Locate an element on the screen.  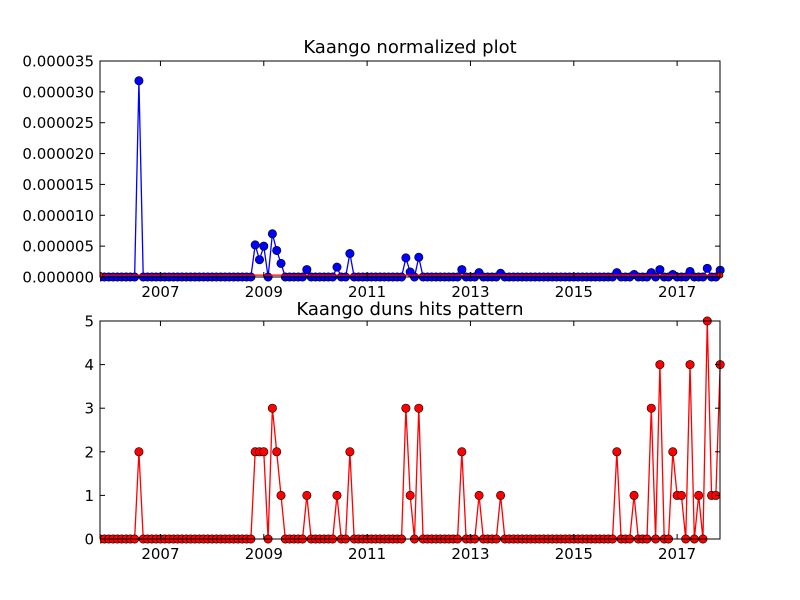
y-tick-label: 0.000025 is located at coordinates (58, 123).